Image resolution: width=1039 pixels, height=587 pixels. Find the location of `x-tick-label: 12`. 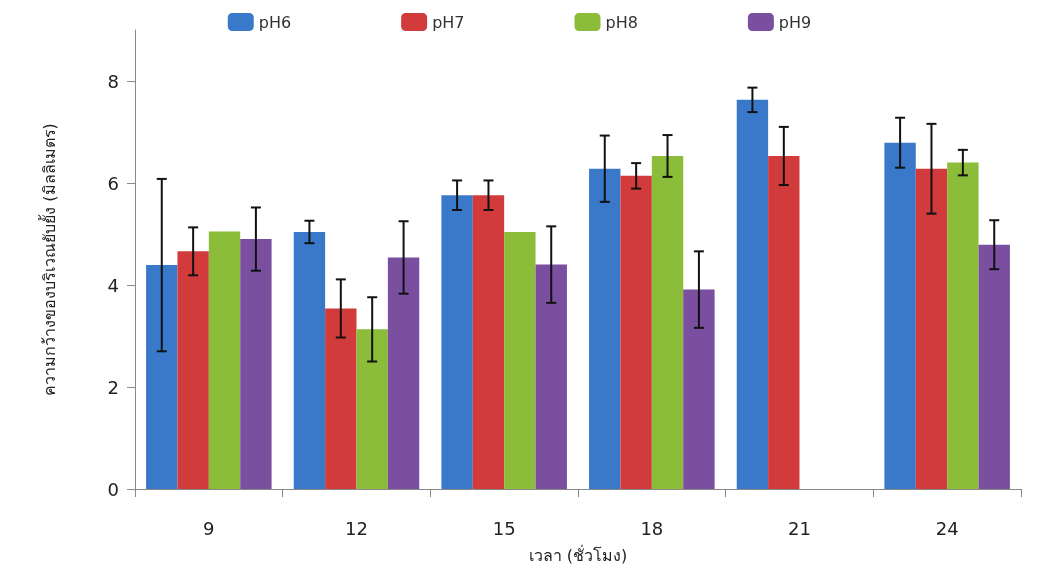

x-tick-label: 12 is located at coordinates (356, 528).